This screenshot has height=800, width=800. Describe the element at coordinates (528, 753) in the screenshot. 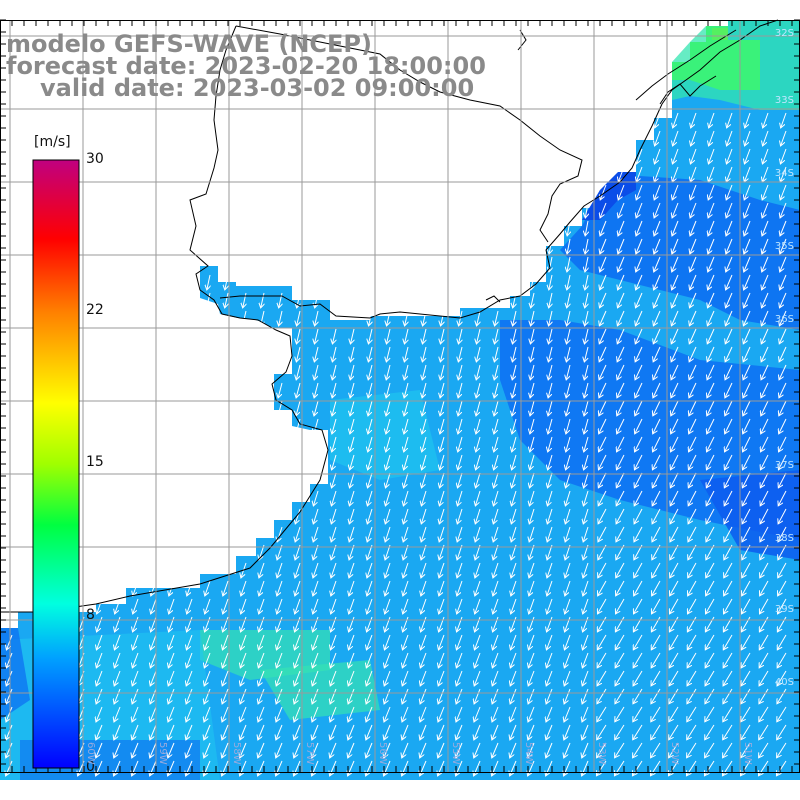

I see `lon-label: 54W` at that location.